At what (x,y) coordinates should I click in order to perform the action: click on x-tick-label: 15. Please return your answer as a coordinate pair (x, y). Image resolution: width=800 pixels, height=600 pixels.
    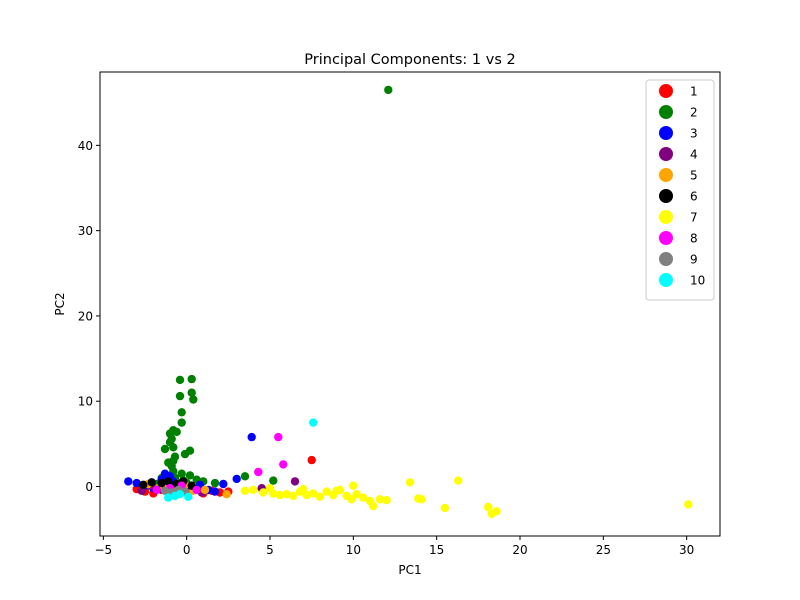
    Looking at the image, I should click on (436, 550).